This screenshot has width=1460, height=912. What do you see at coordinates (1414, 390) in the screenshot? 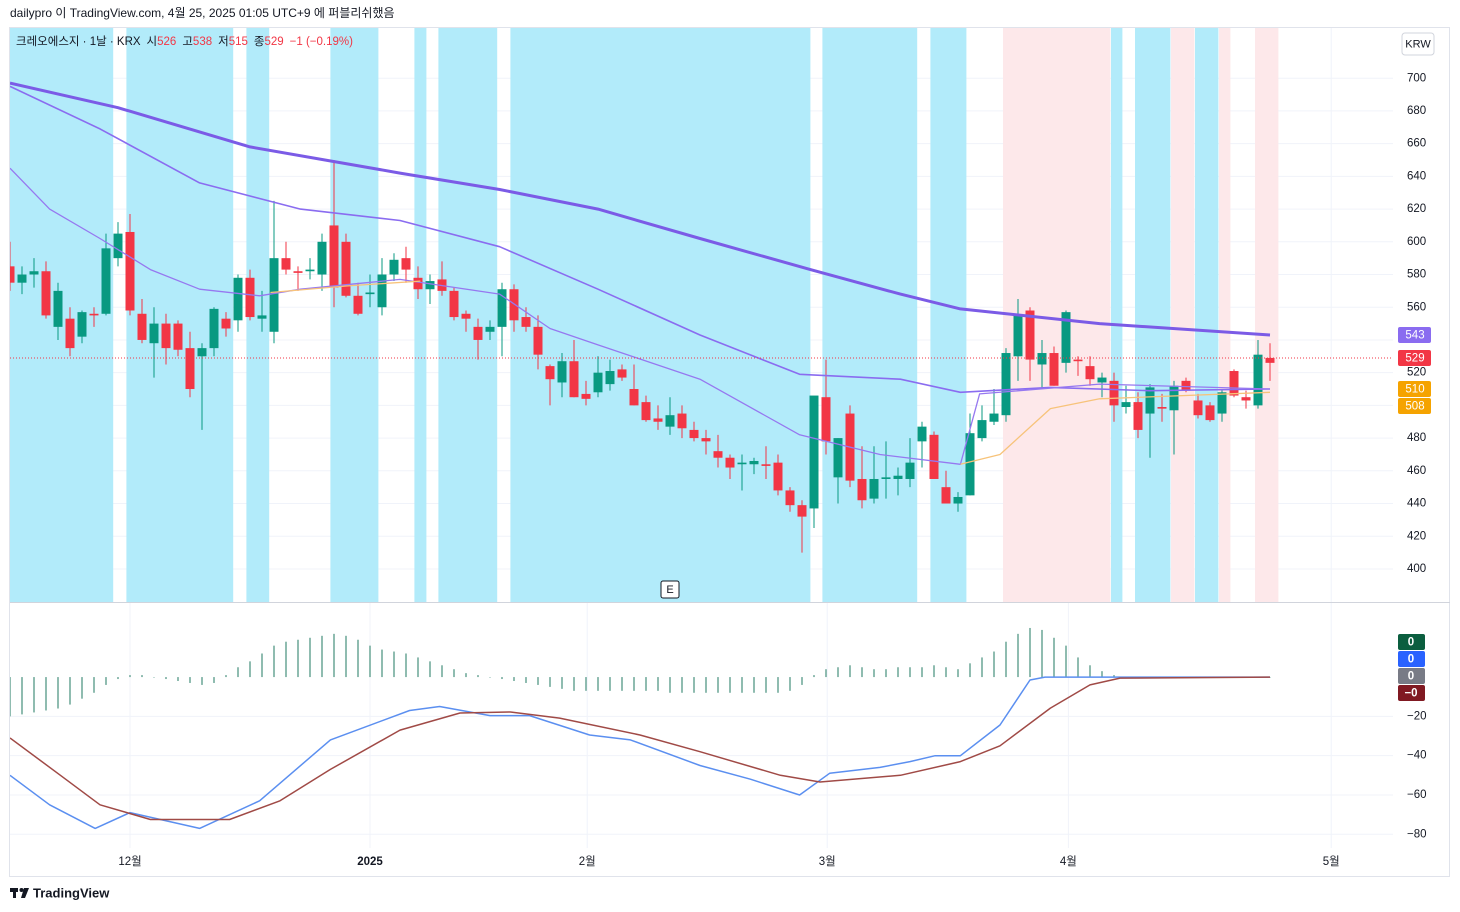
I see `price-label: 510` at bounding box center [1414, 390].